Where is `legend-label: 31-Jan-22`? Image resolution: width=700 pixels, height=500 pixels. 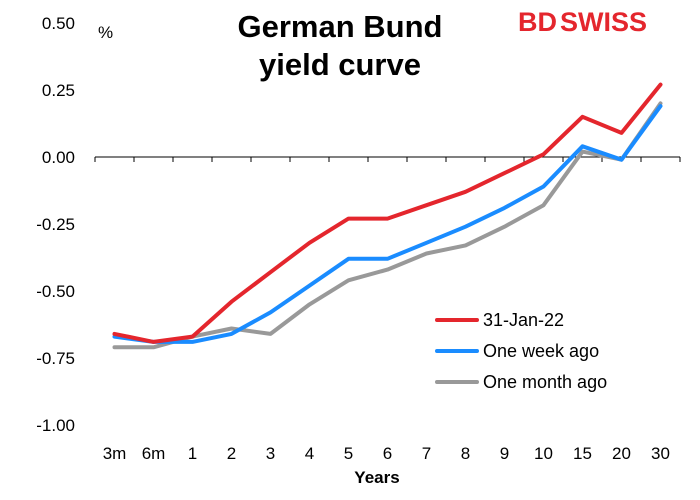 legend-label: 31-Jan-22 is located at coordinates (523, 320).